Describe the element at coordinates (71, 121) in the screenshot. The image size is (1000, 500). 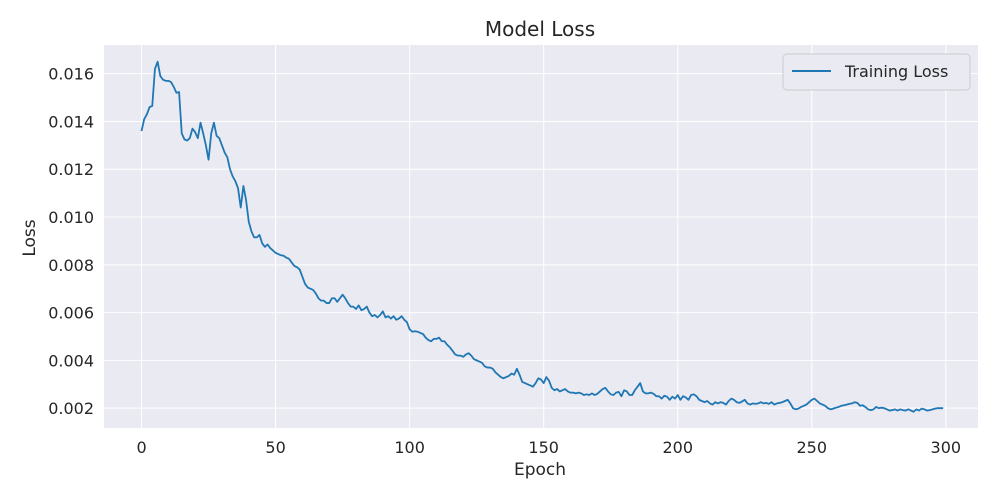
I see `y-tick-label: 0.014` at that location.